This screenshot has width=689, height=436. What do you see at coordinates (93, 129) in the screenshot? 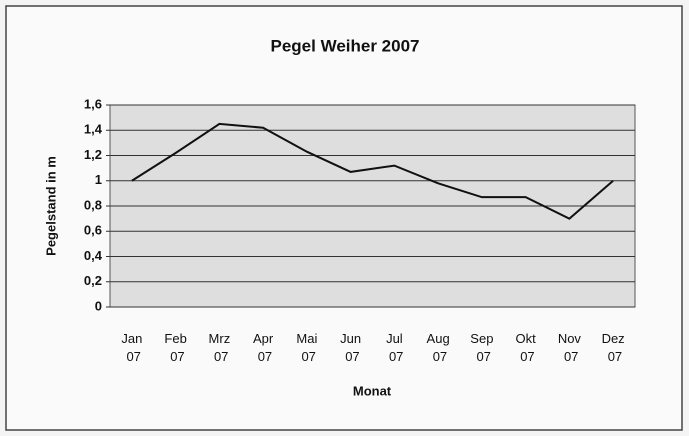
I see `y-tick-label: 1,4` at bounding box center [93, 129].